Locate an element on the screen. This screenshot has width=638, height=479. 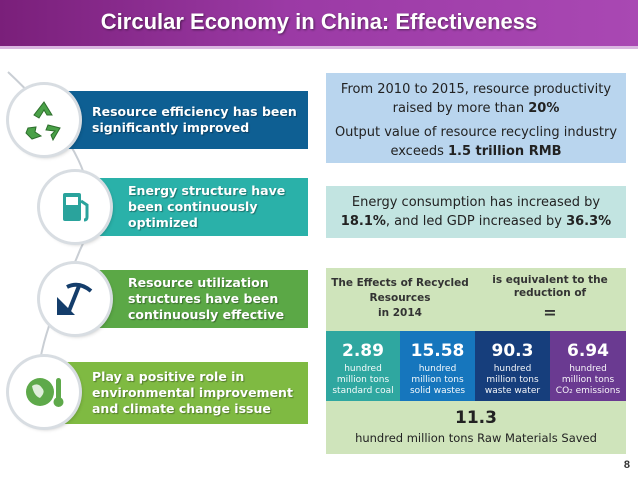
icon-circle-globe is located at coordinates (44, 392).